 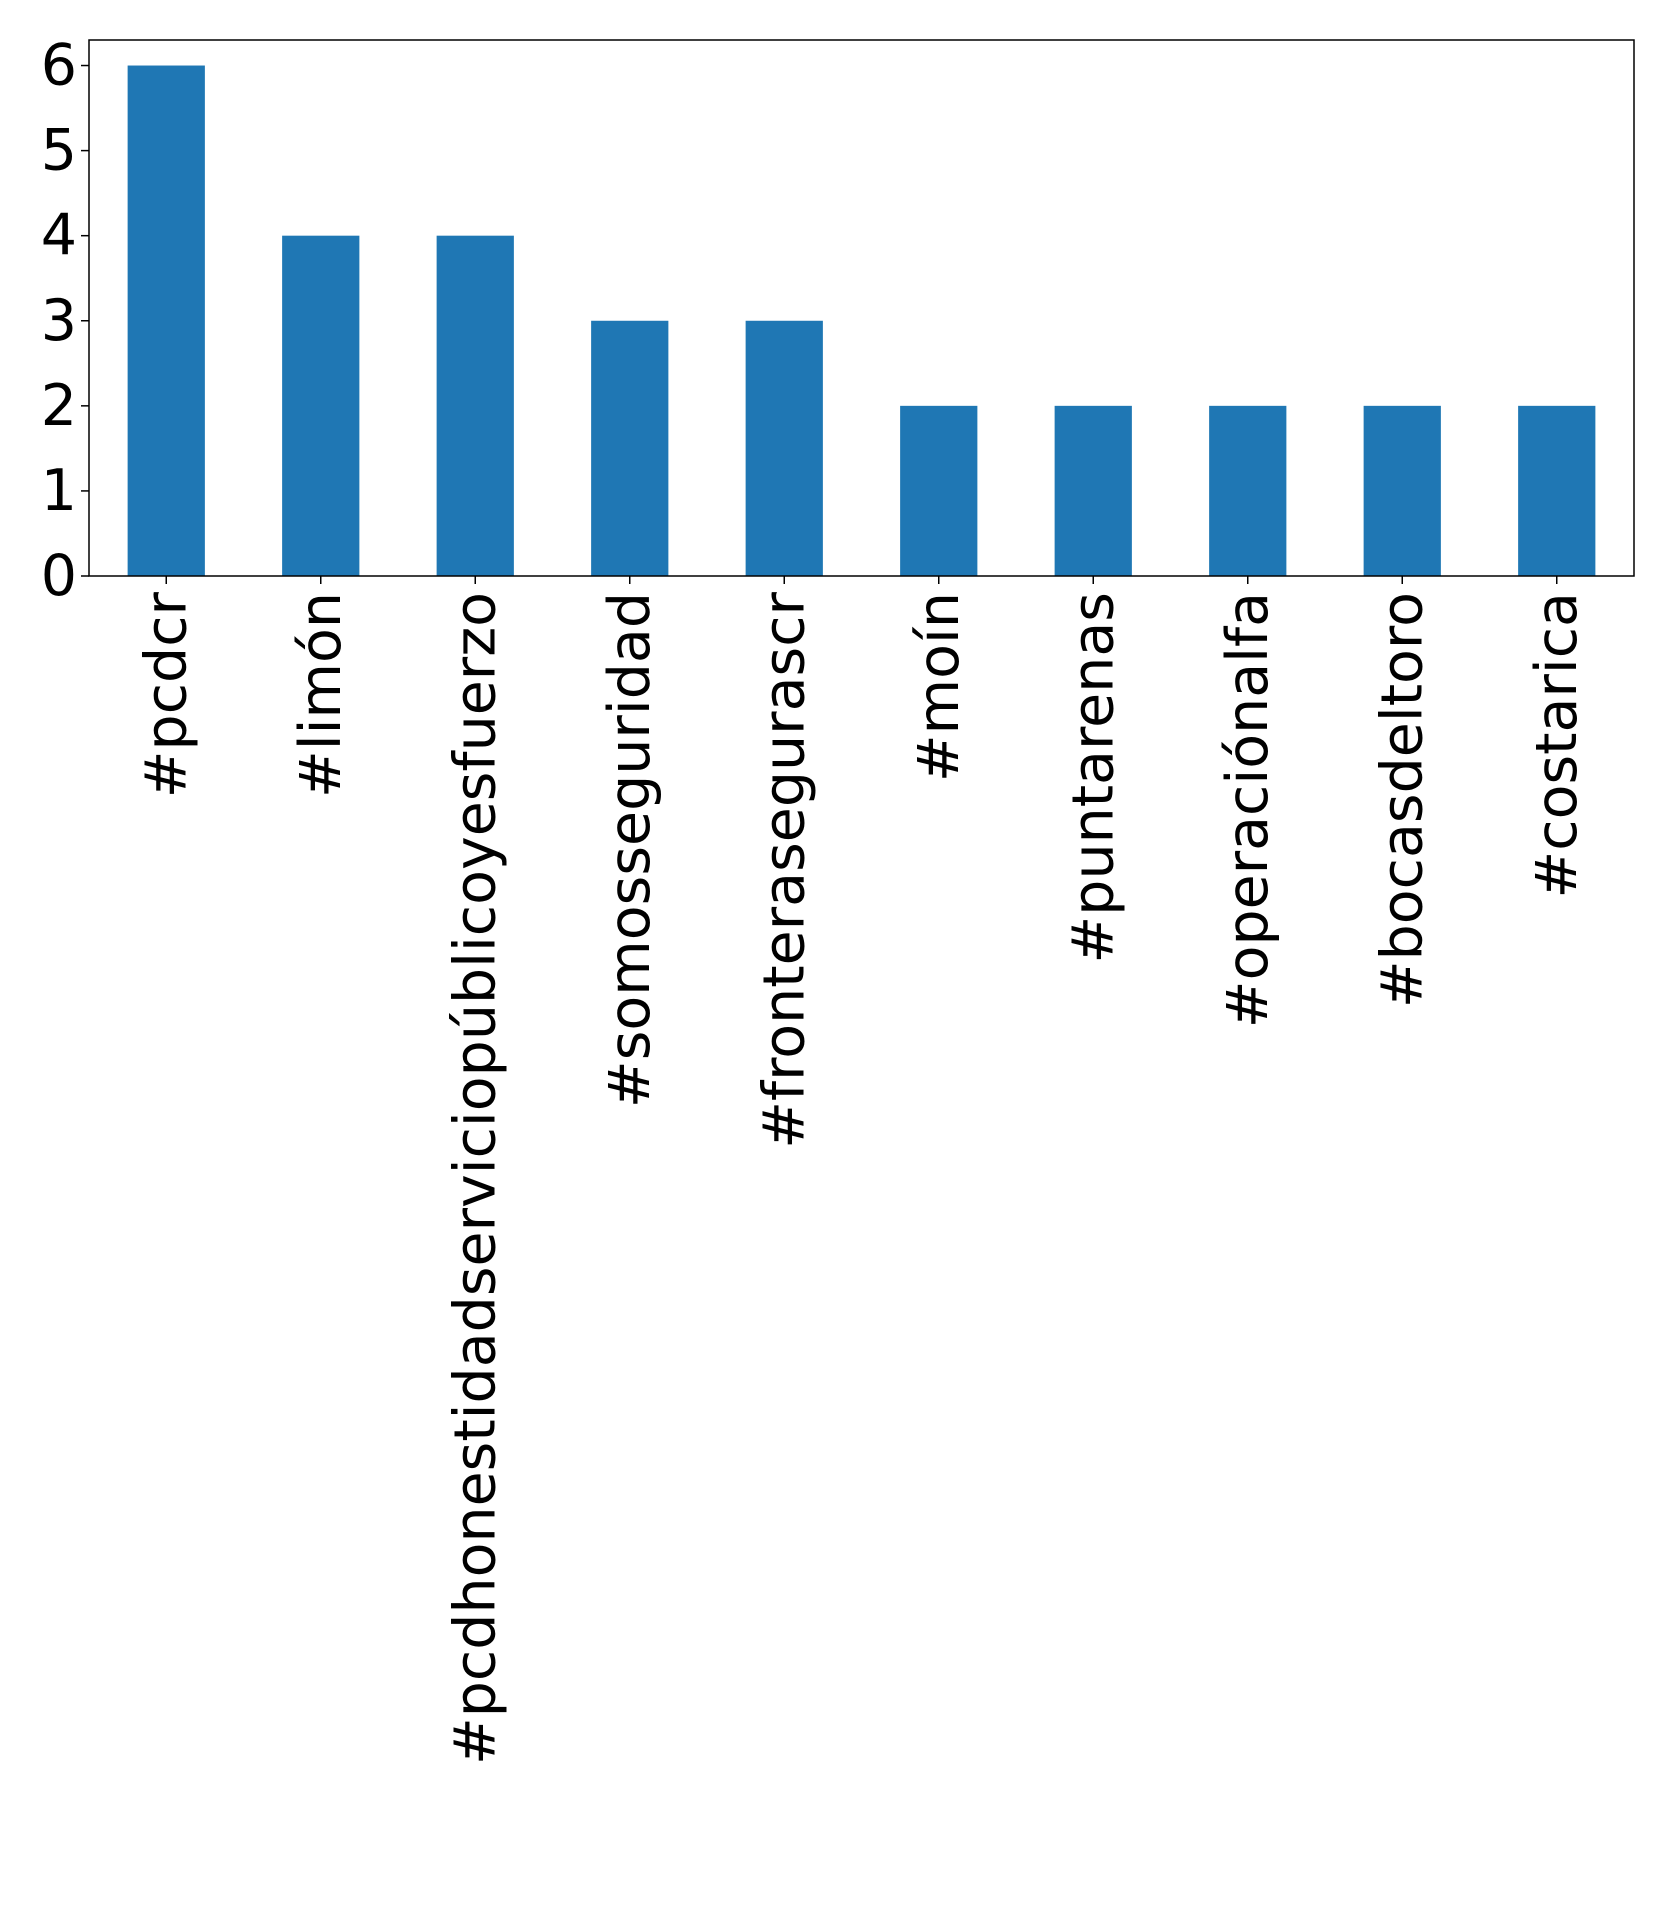 What do you see at coordinates (321, 695) in the screenshot?
I see `x-tick-label: #limón` at bounding box center [321, 695].